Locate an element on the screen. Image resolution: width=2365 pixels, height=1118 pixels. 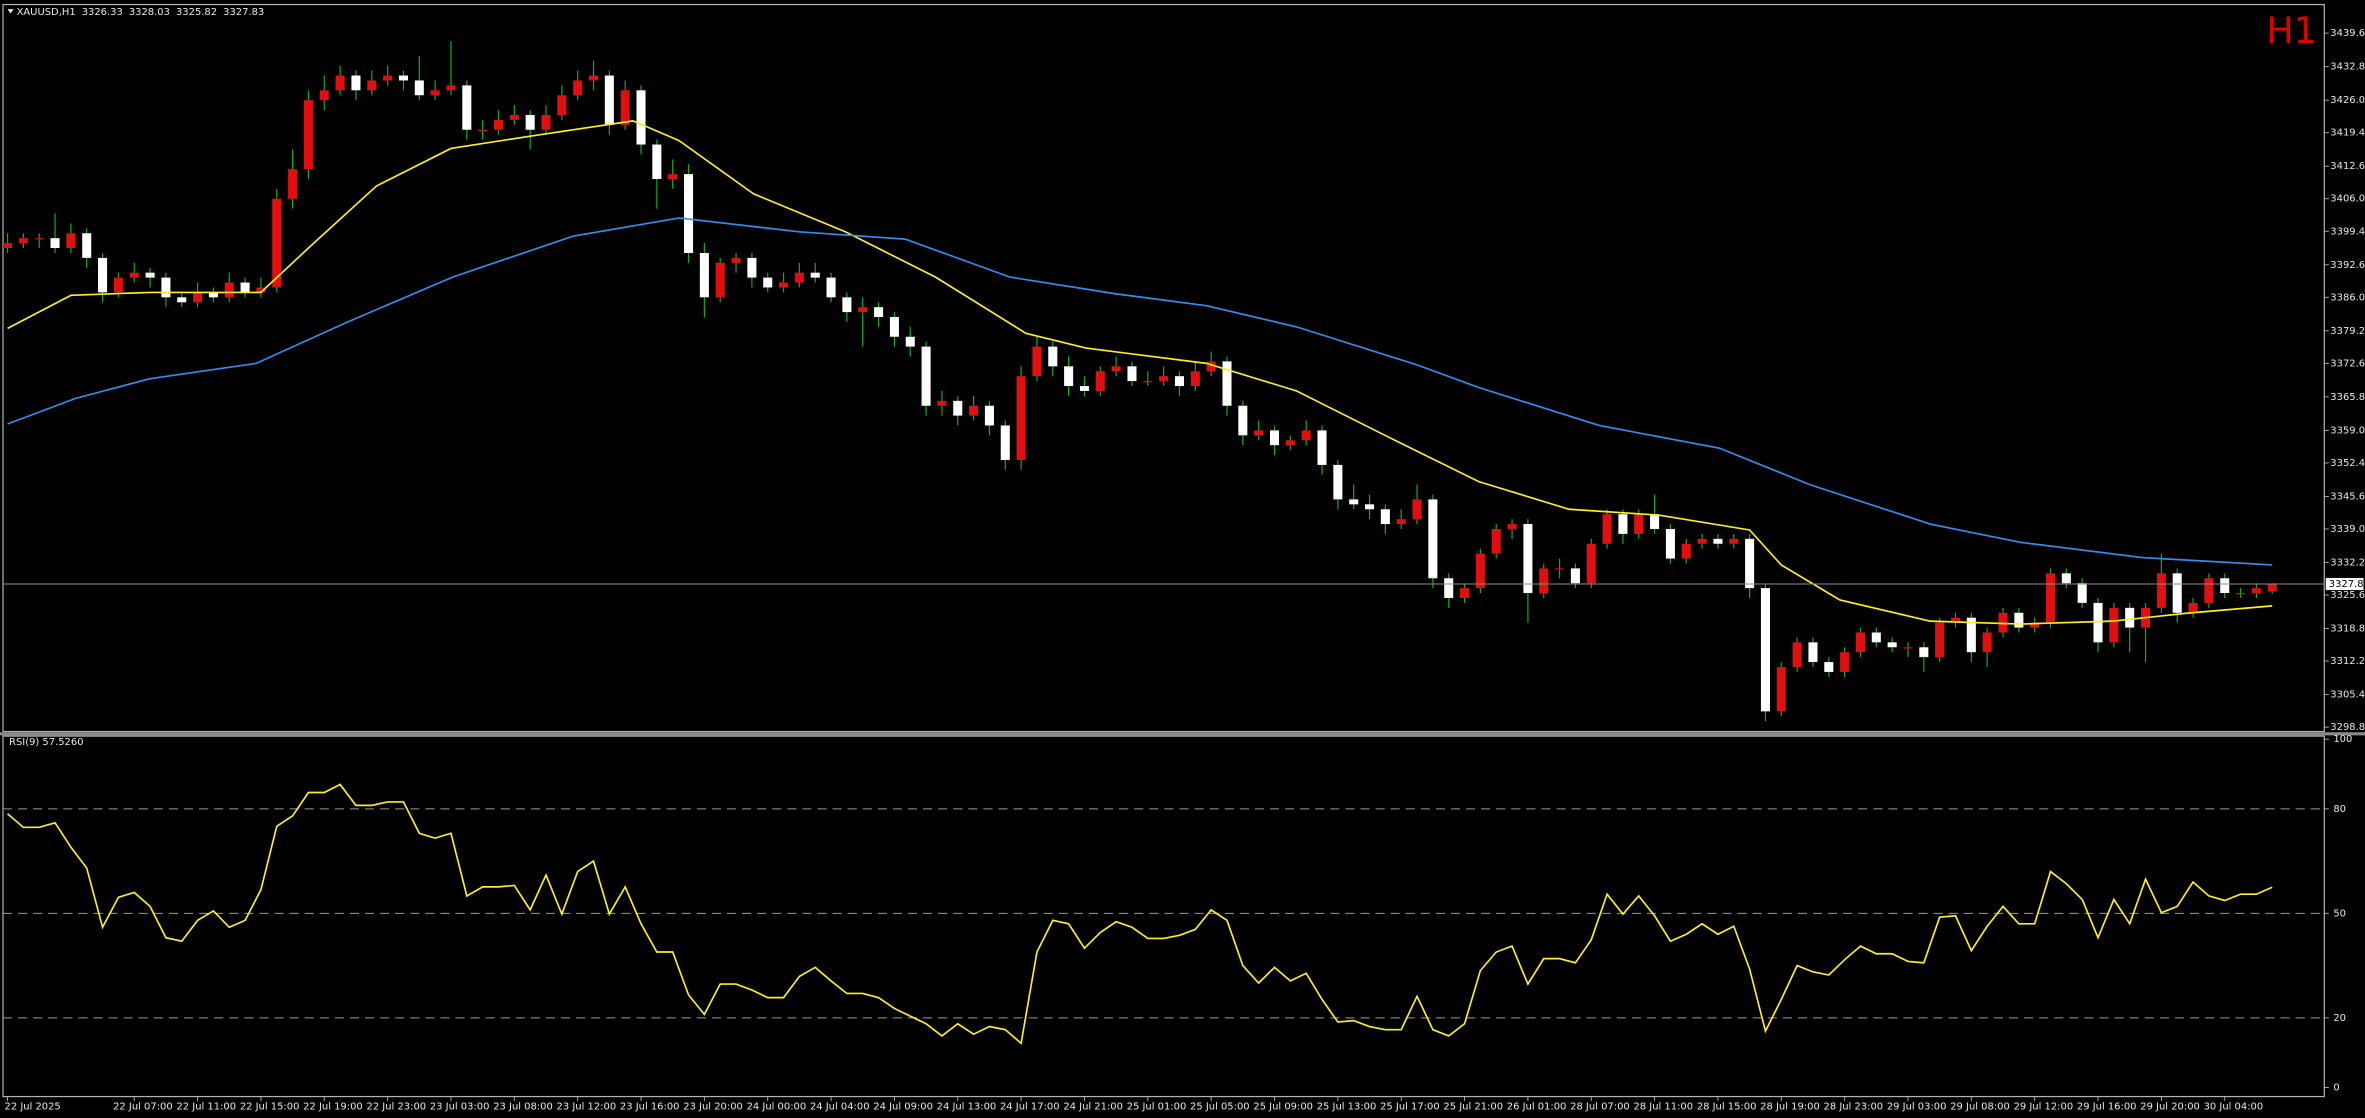
header-close: 3327.83 is located at coordinates (243, 12).